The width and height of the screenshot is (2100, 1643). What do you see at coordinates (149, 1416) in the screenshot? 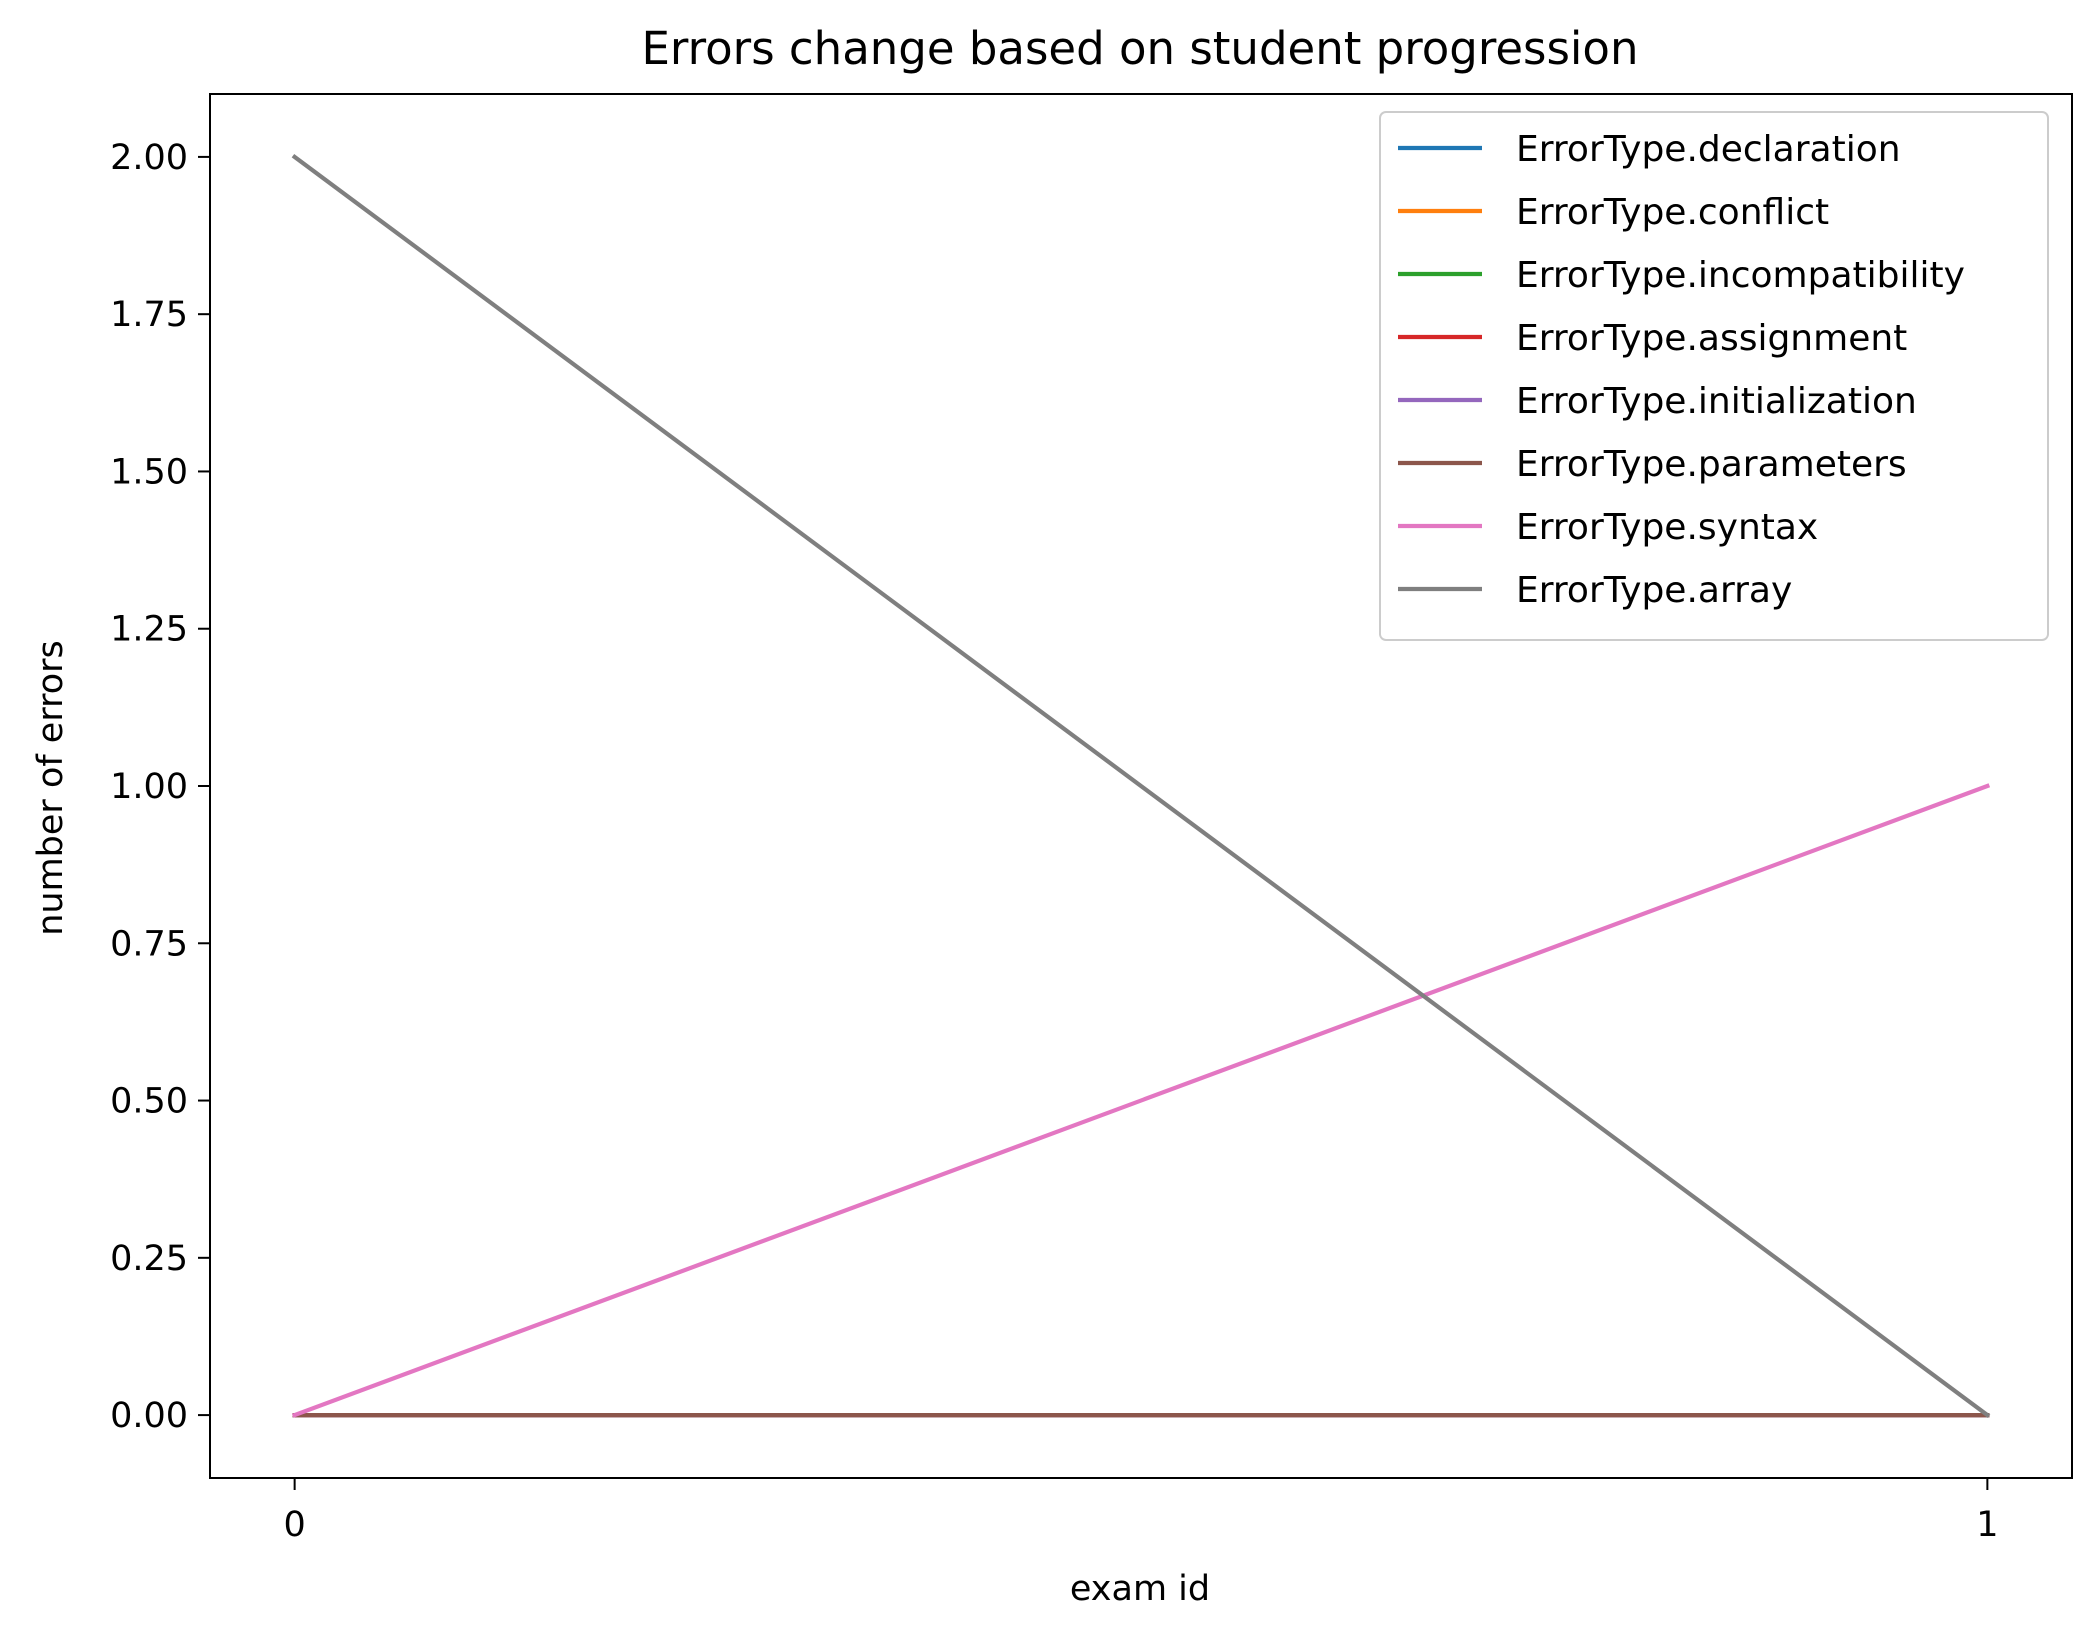
I see `y-tick-label: 0.00` at bounding box center [149, 1416].